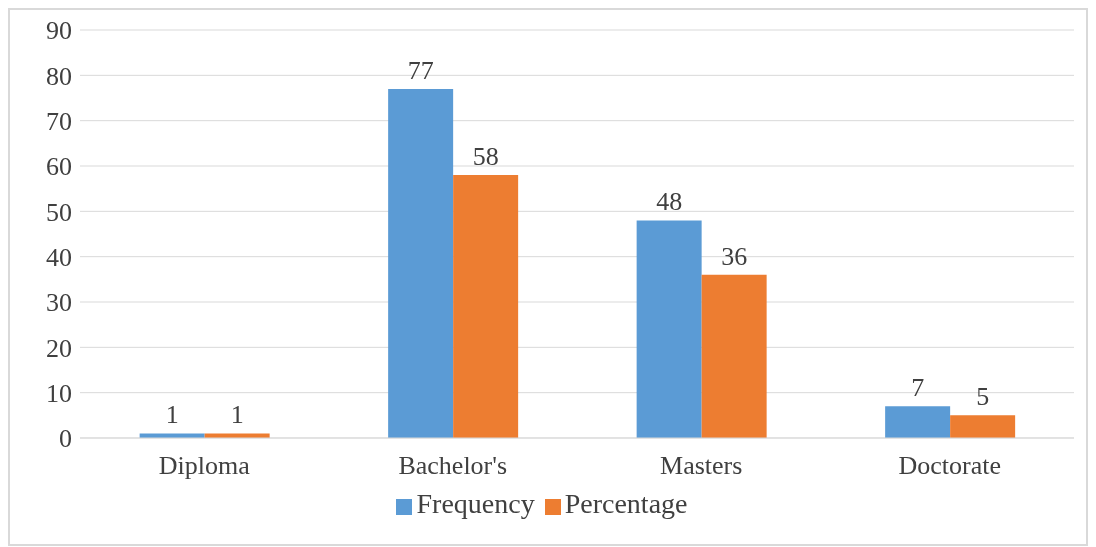  I want to click on data-label: 7, so click(918, 388).